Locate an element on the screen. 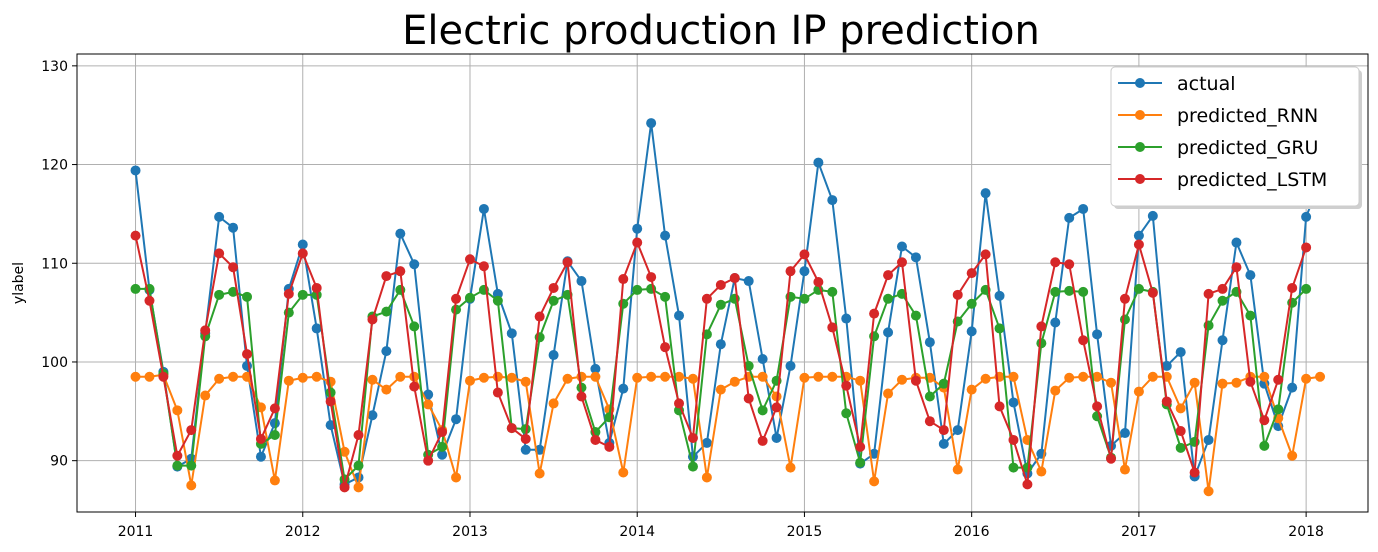 The width and height of the screenshot is (1378, 552). legend-marker is located at coordinates (1140, 115).